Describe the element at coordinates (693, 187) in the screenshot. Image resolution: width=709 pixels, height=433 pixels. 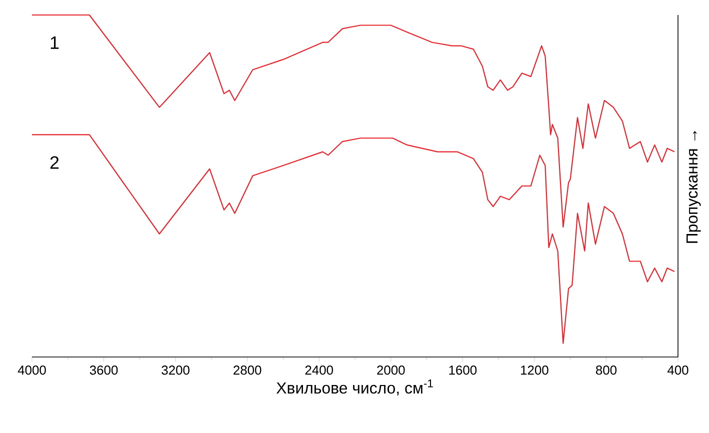
I see `y-axis-title: Пропускання →` at that location.